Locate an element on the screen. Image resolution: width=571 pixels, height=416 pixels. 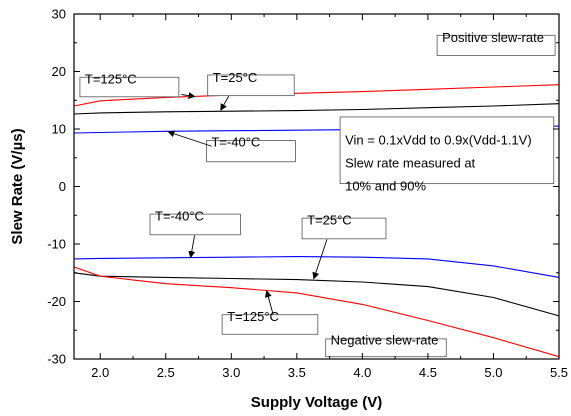
y-tick-label: 0 is located at coordinates (62, 186).